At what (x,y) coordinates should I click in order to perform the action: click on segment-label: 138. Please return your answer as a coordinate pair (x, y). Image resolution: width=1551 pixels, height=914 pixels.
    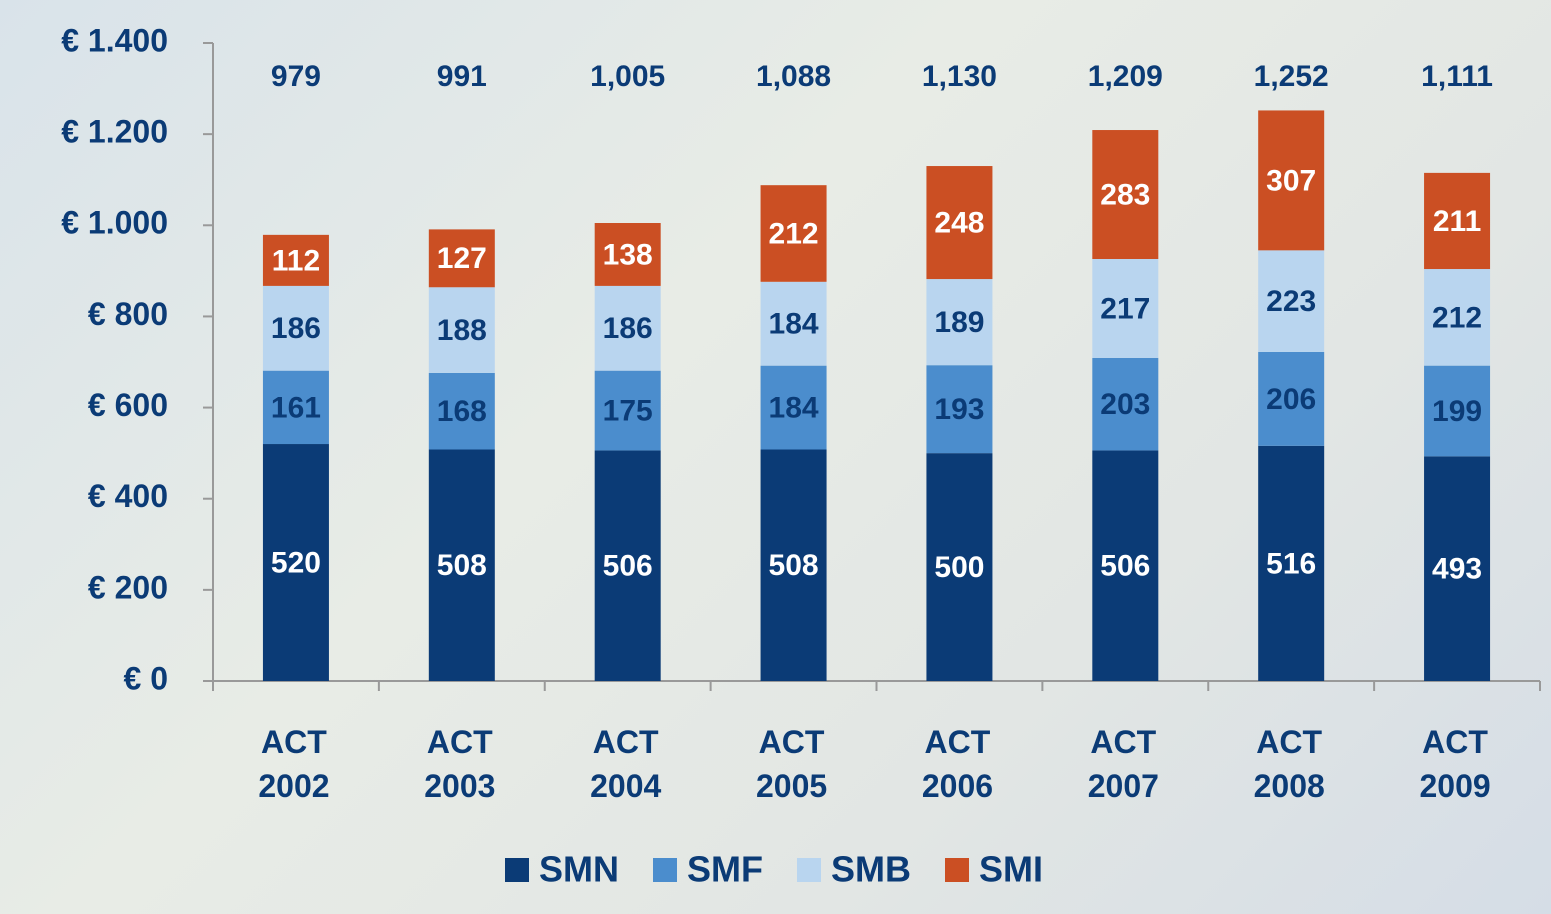
    Looking at the image, I should click on (628, 254).